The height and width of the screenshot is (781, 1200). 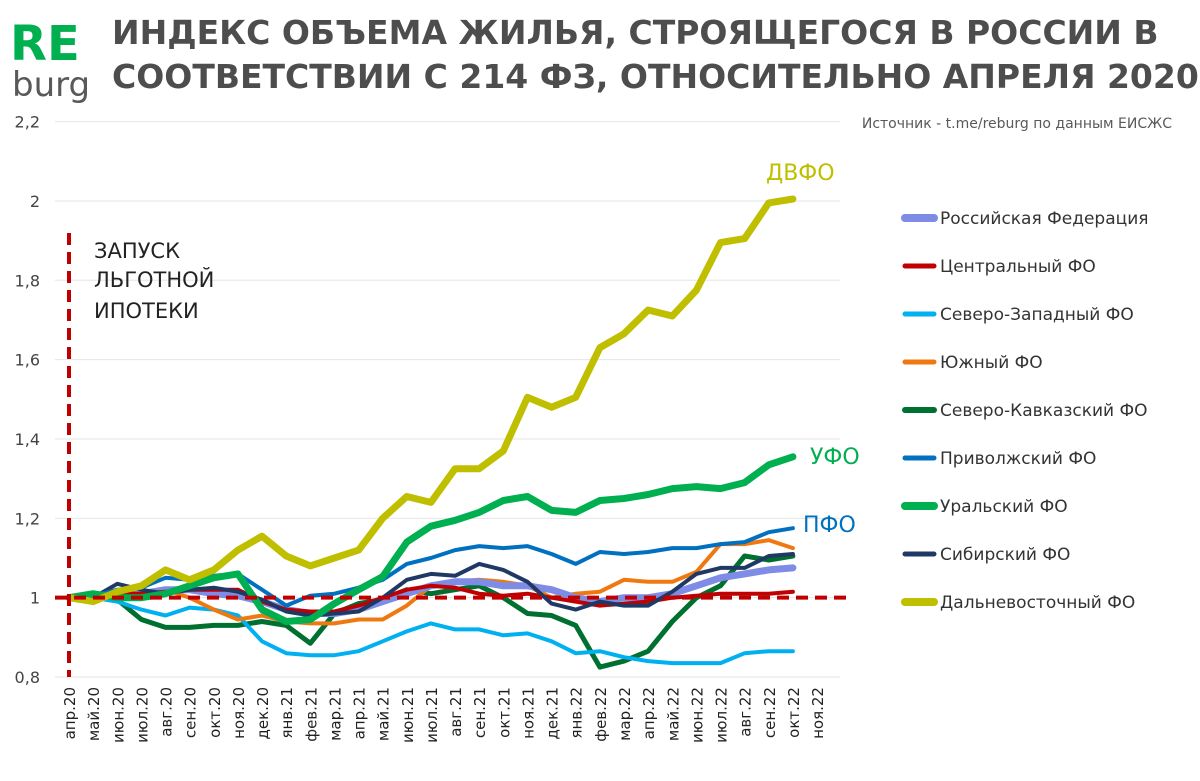 What do you see at coordinates (601, 714) in the screenshot?
I see `x-tick-label: фев.22` at bounding box center [601, 714].